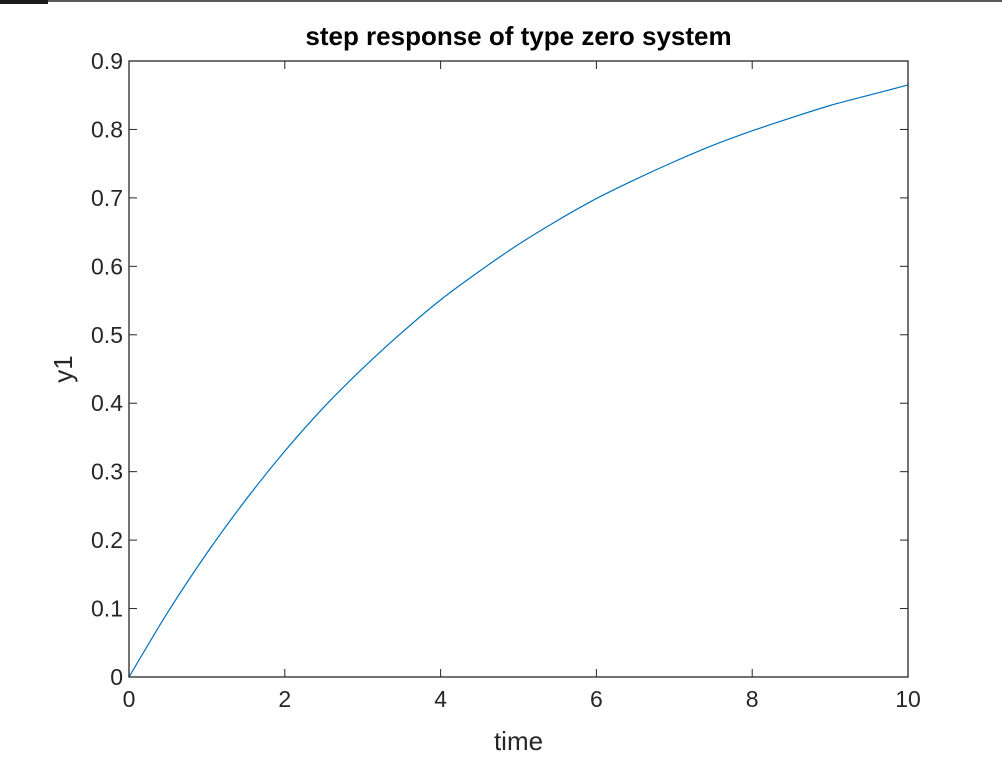  Describe the element at coordinates (107, 129) in the screenshot. I see `y-tick-label: 0.8` at that location.